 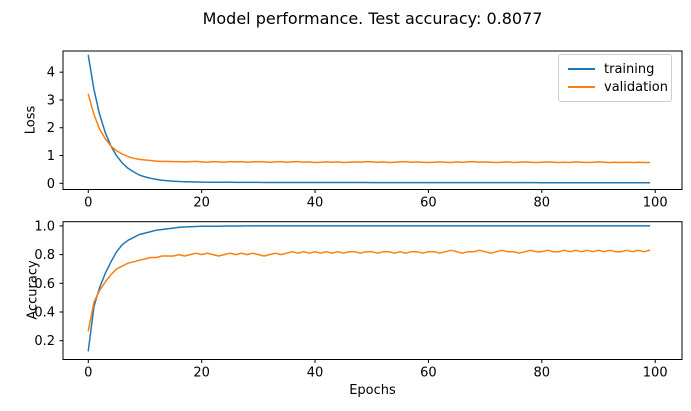 I want to click on training-line-swatch, so click(x=581, y=69).